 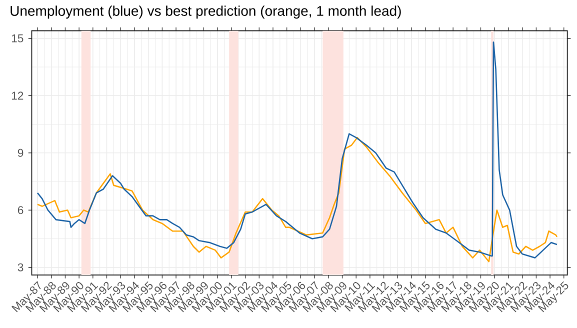 I want to click on y-tick-label: 12, so click(x=18, y=96).